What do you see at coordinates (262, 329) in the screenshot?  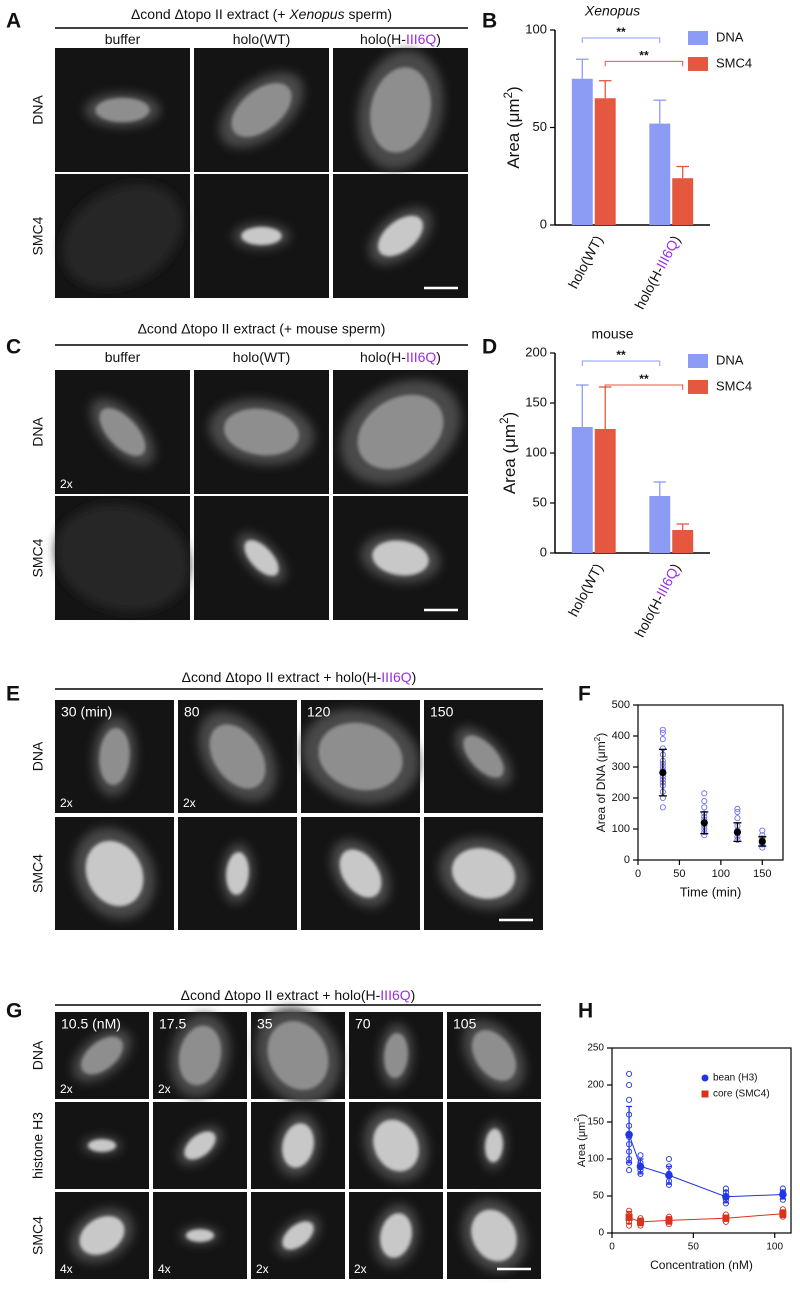 I see `panel-title: Δcond Δtopo II extract (+ mouse sperm)` at bounding box center [262, 329].